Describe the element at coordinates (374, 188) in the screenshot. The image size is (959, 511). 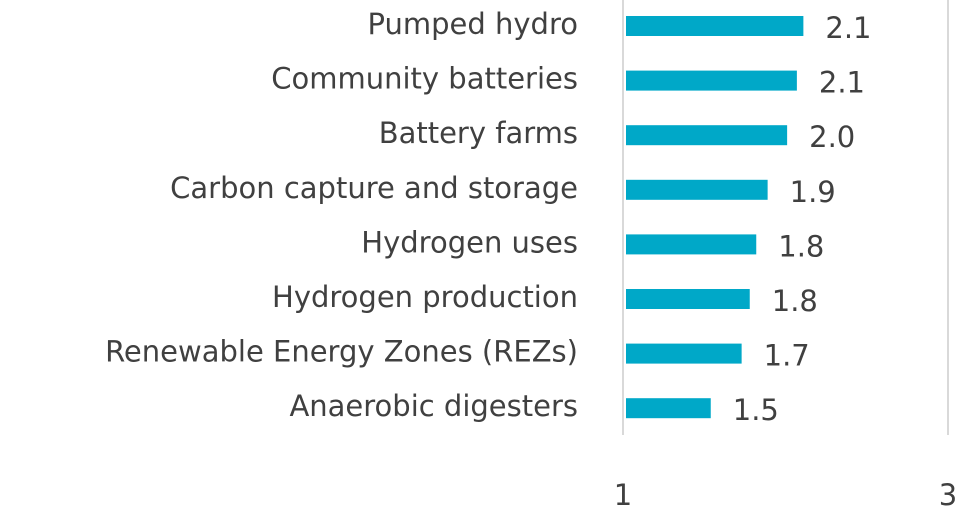
I see `category-label: Carbon capture and storage` at that location.